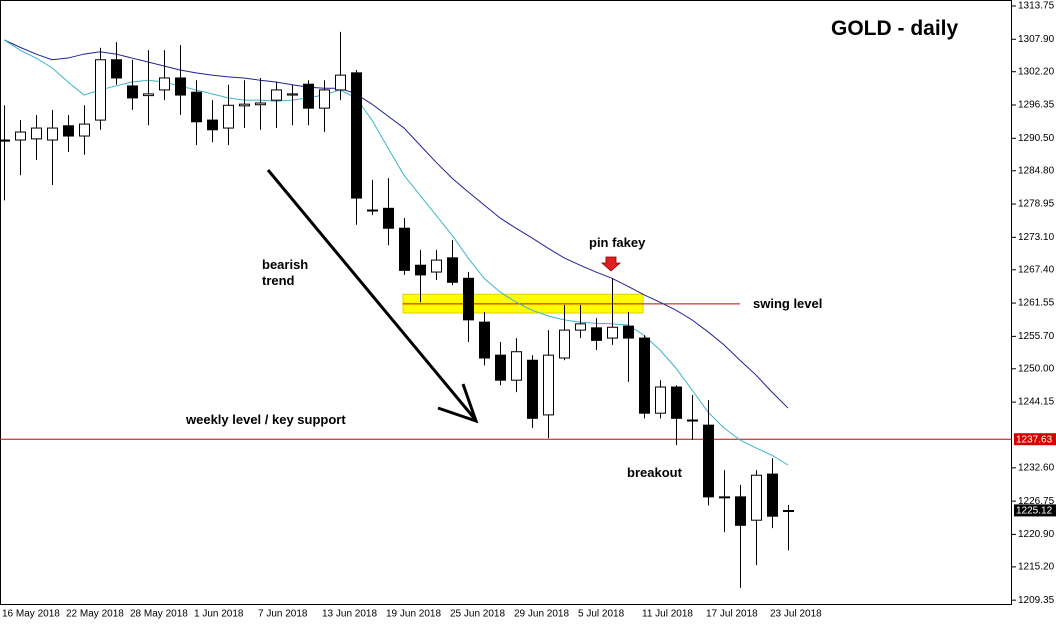  I want to click on trend-arrow-head, so click(458, 403).